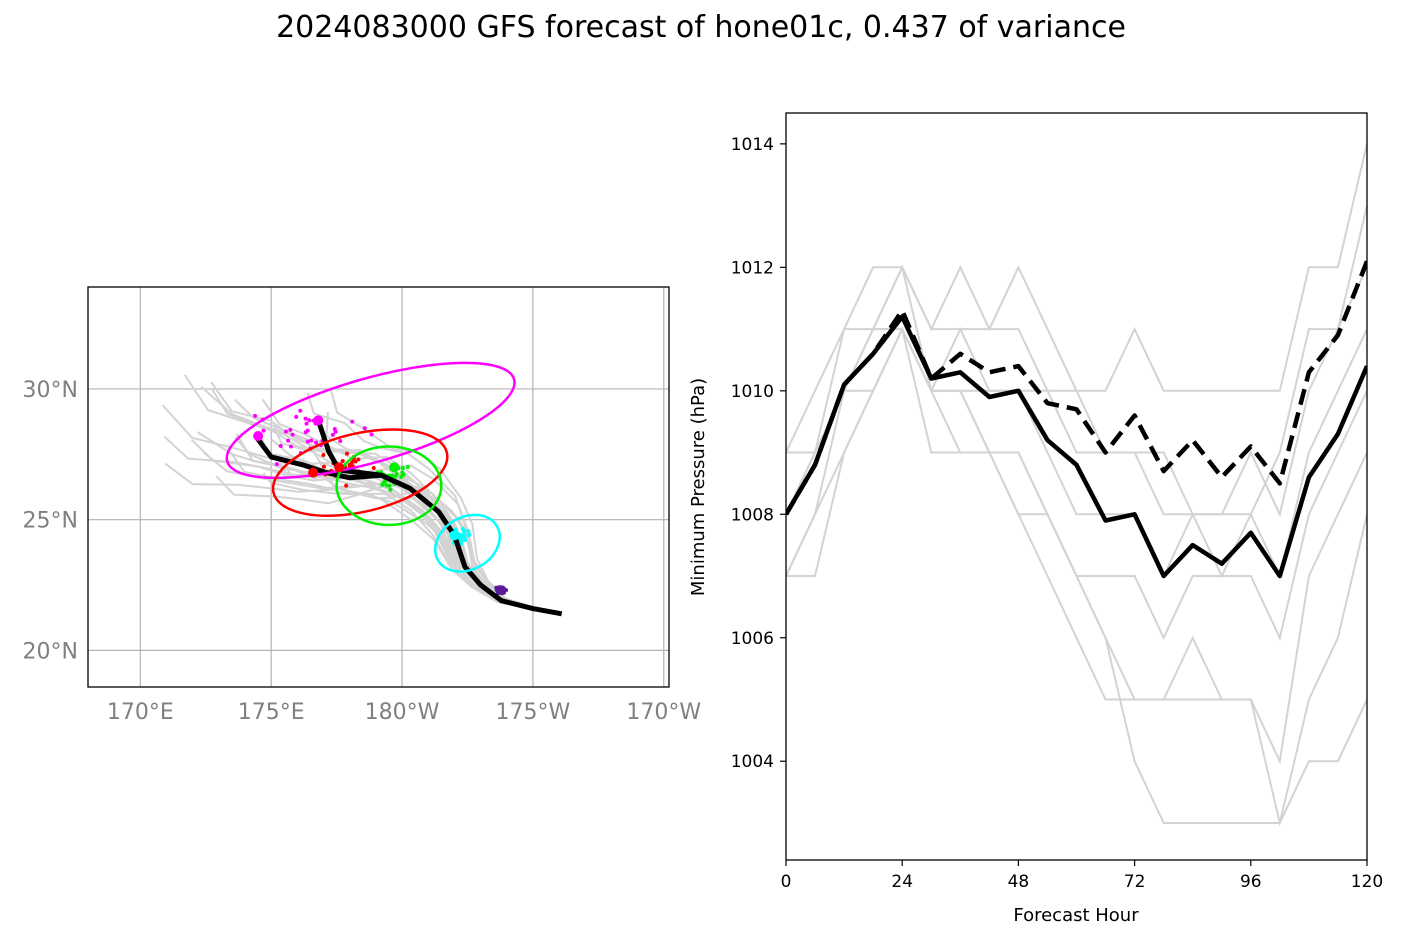  I want to click on y-tick-label: 1014, so click(752, 145).